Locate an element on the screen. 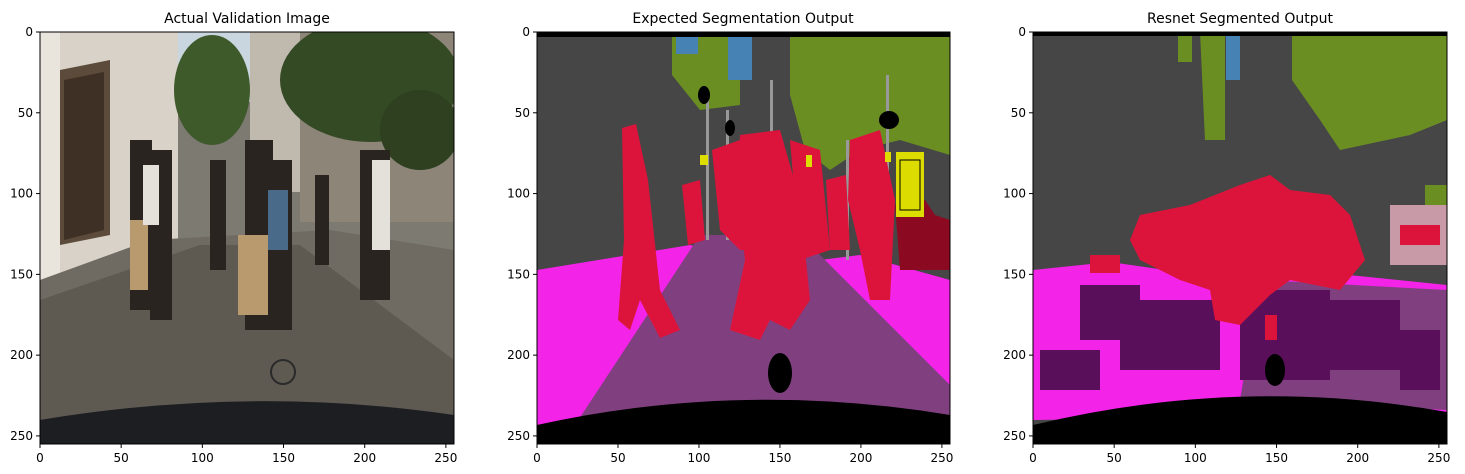 The image size is (1465, 474). panel-1-title: Actual Validation Image is located at coordinates (247, 19).